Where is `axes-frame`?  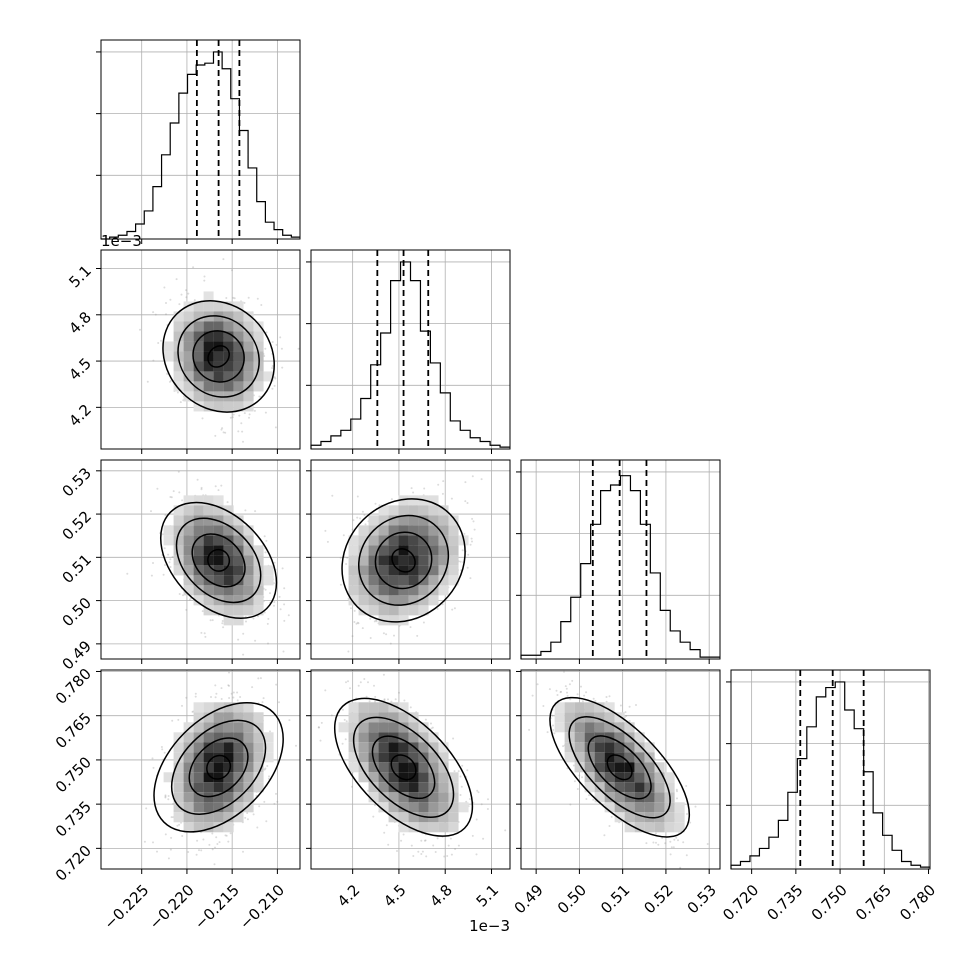
axes-frame is located at coordinates (200, 559).